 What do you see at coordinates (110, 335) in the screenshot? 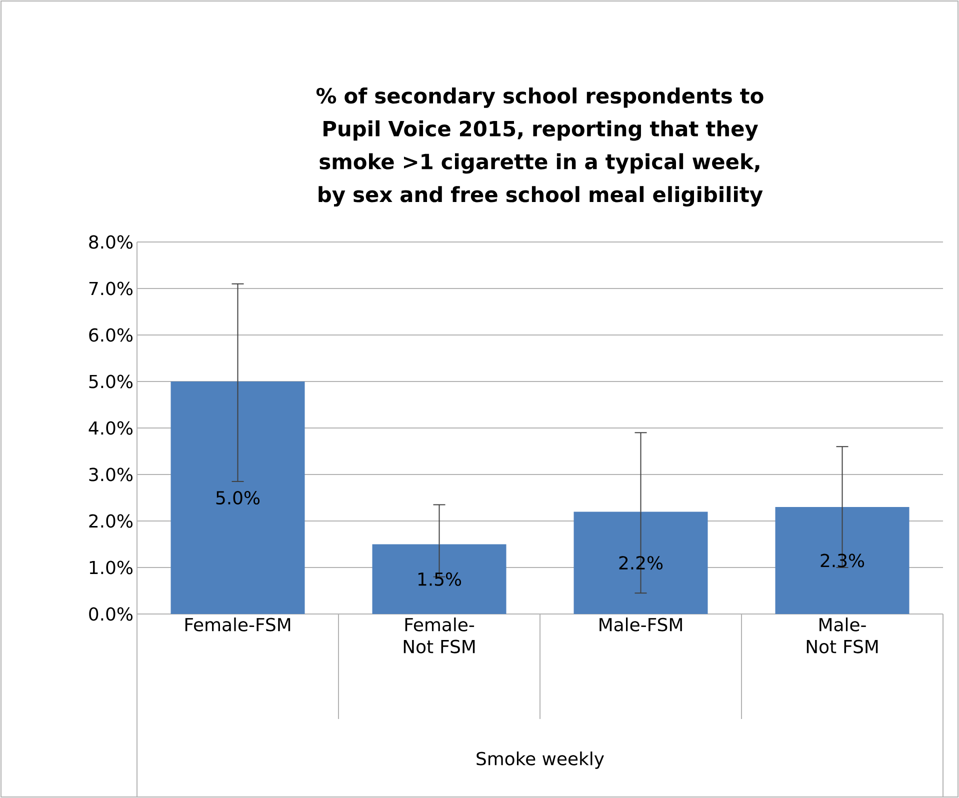
I see `y-tick-label: 6.0%` at bounding box center [110, 335].